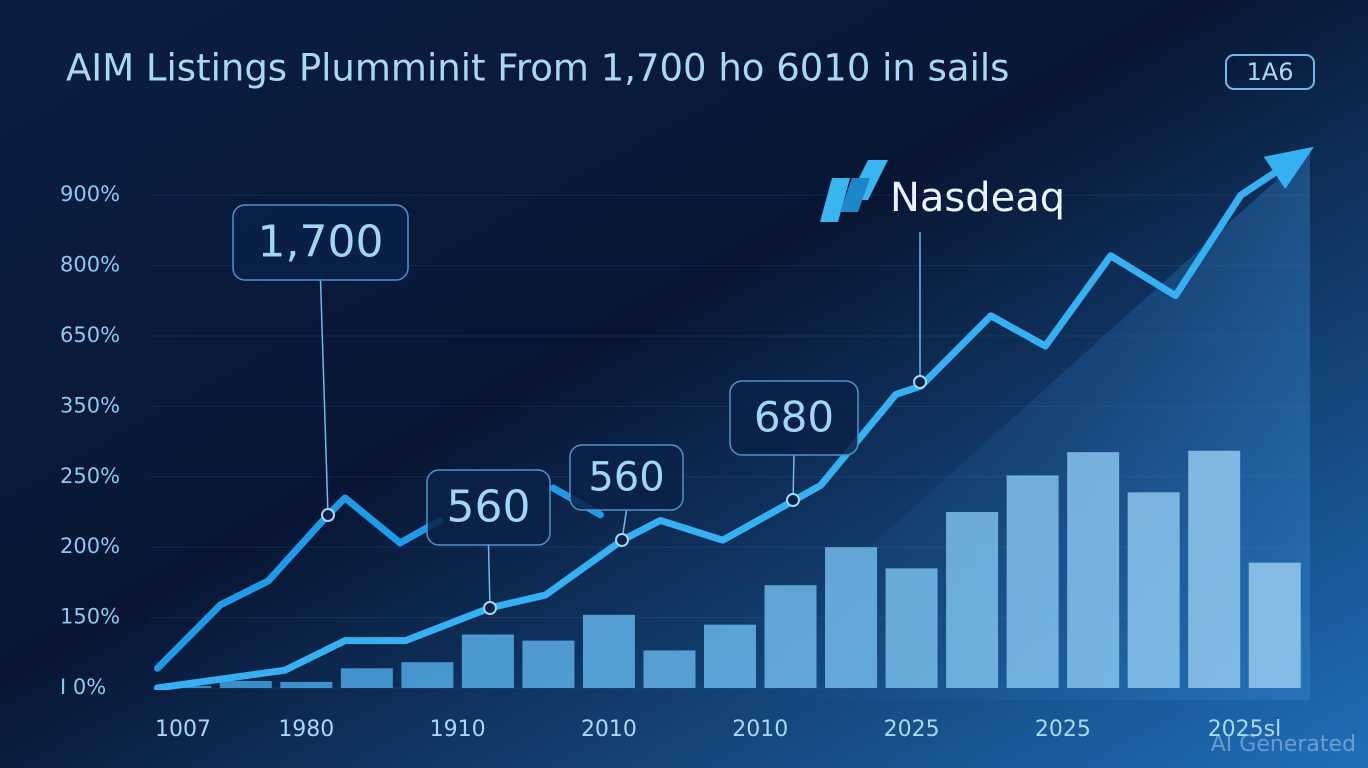 Image resolution: width=1368 pixels, height=768 pixels. What do you see at coordinates (458, 729) in the screenshot?
I see `x-tick-label: 1910` at bounding box center [458, 729].